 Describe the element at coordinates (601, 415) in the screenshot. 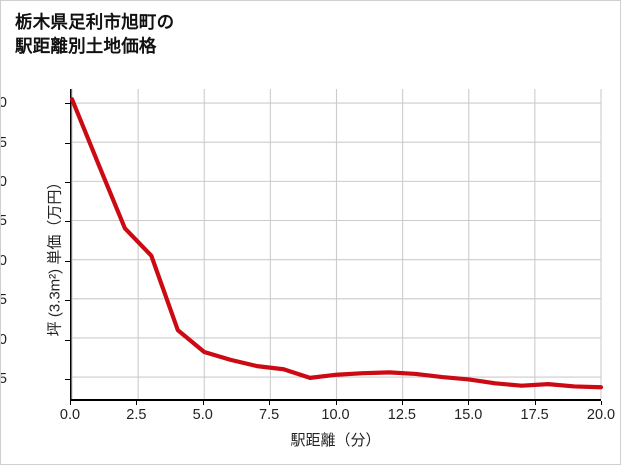

I see `x-tick-label: 20.0` at that location.